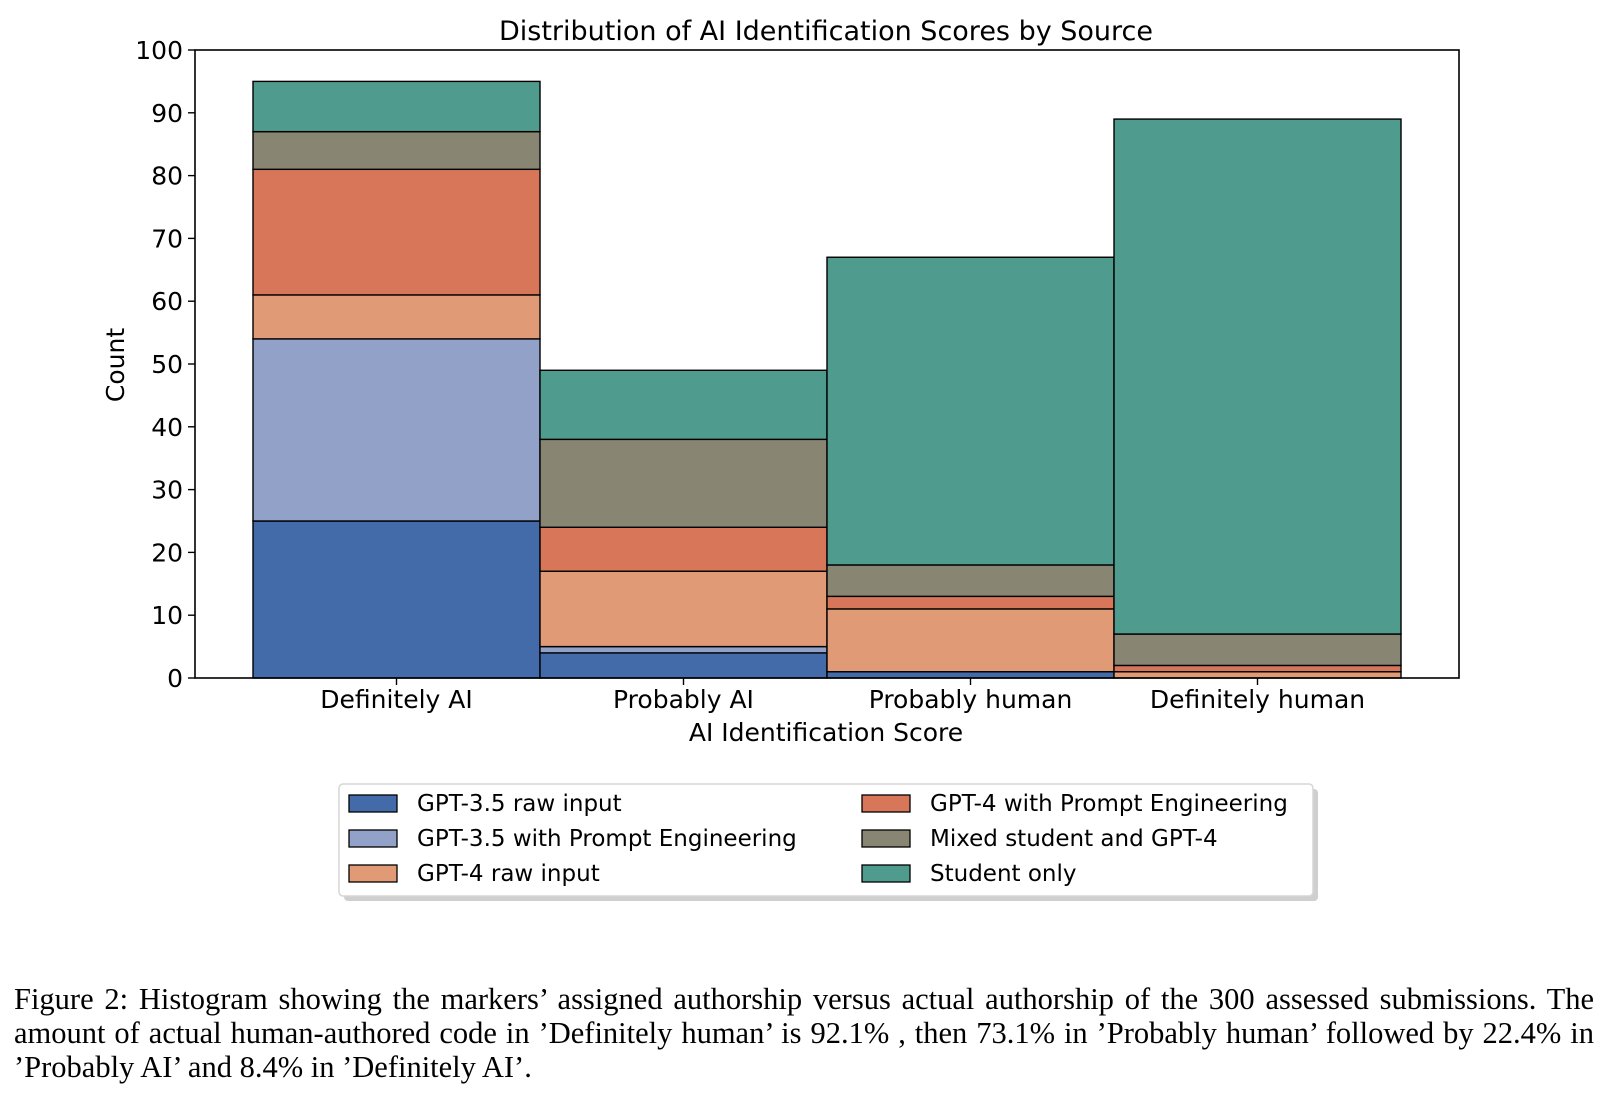 This screenshot has height=1104, width=1602. I want to click on y-tick-label: 40, so click(167, 427).